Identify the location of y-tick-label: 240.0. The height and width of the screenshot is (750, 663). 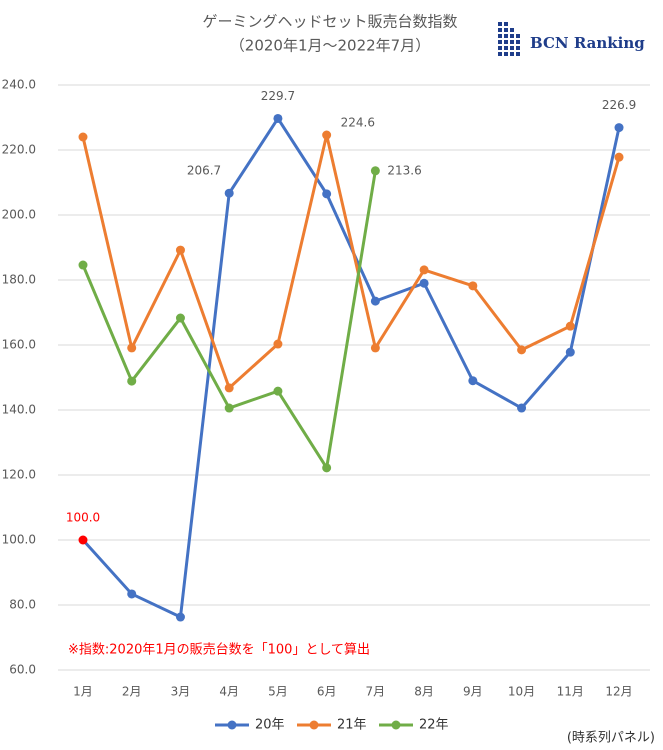
(19, 85).